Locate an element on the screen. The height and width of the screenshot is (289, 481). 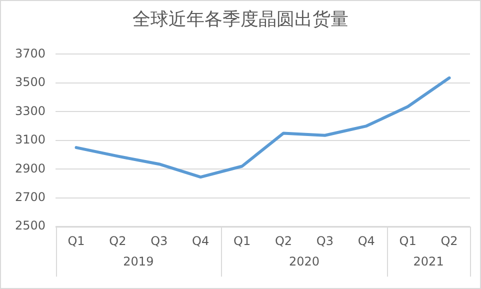
text: 2020 is located at coordinates (304, 261).